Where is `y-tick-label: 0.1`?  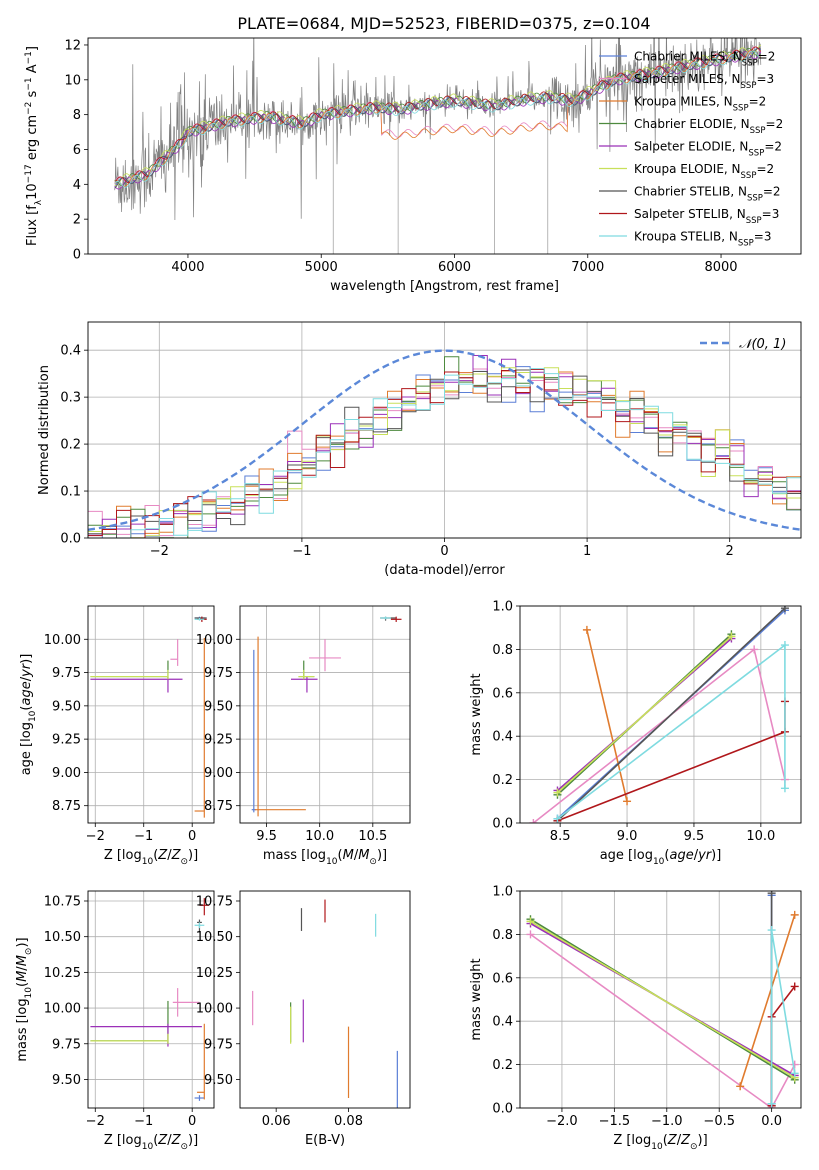 y-tick-label: 0.1 is located at coordinates (70, 492).